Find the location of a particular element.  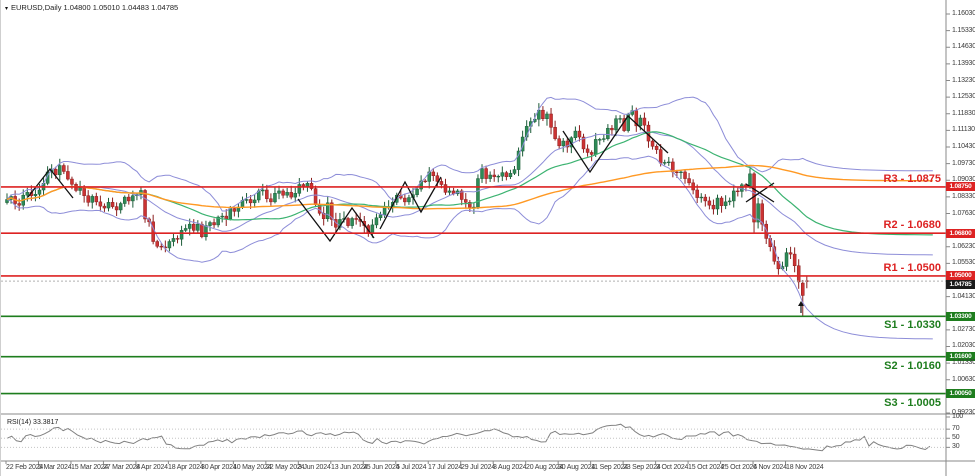

date-label: 8 Apr 2024 is located at coordinates (152, 467).